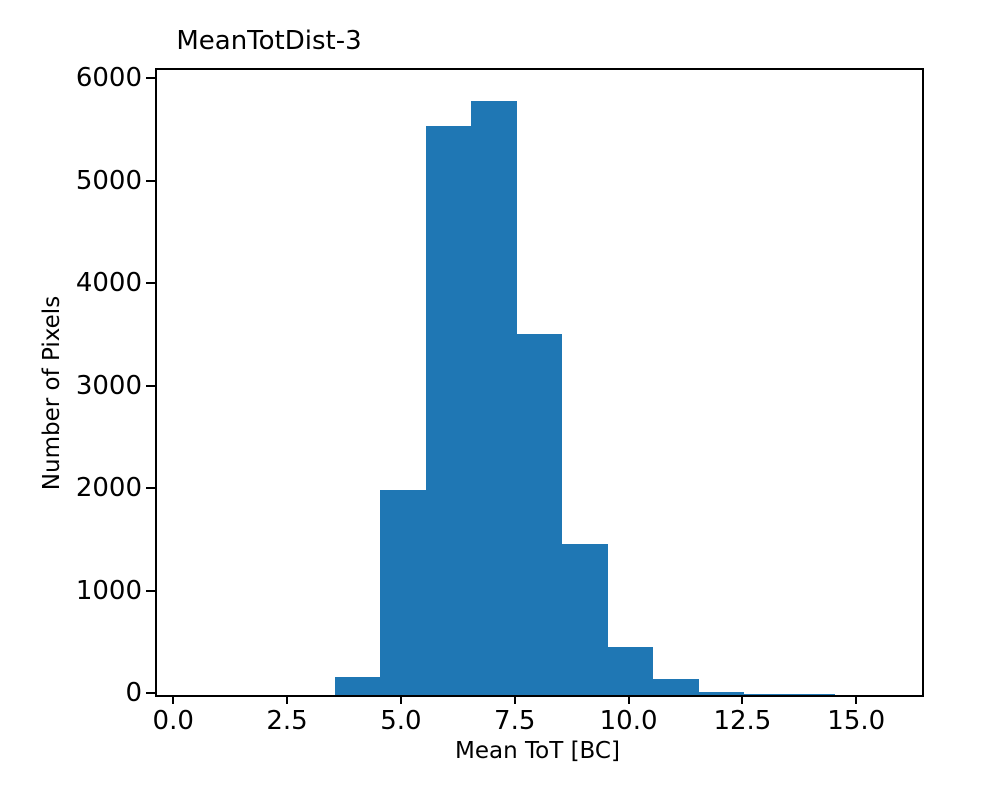 The height and width of the screenshot is (800, 1000). What do you see at coordinates (108, 590) in the screenshot?
I see `y-tick-label: 1000` at bounding box center [108, 590].